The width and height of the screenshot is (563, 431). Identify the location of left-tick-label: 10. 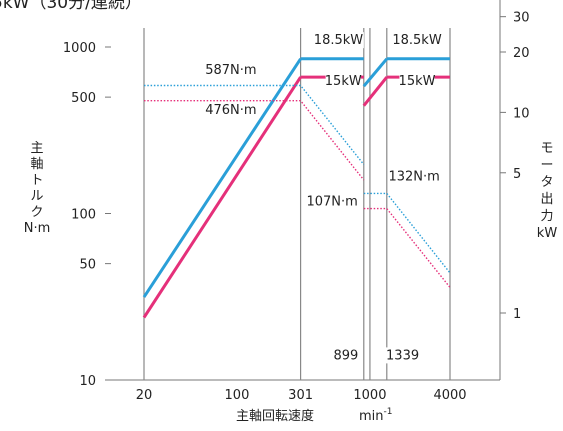
(87, 381).